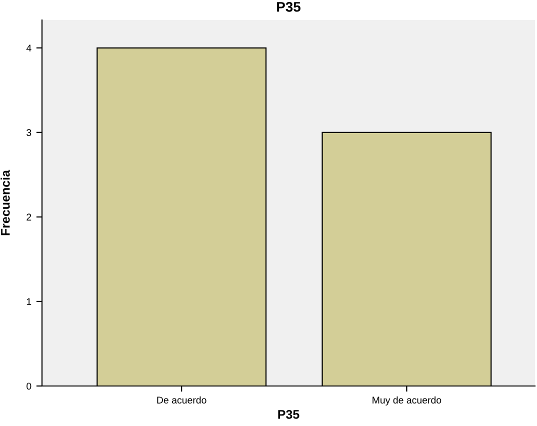 The width and height of the screenshot is (537, 426). What do you see at coordinates (5, 203) in the screenshot?
I see `y-axis-title: Frecuencia` at bounding box center [5, 203].